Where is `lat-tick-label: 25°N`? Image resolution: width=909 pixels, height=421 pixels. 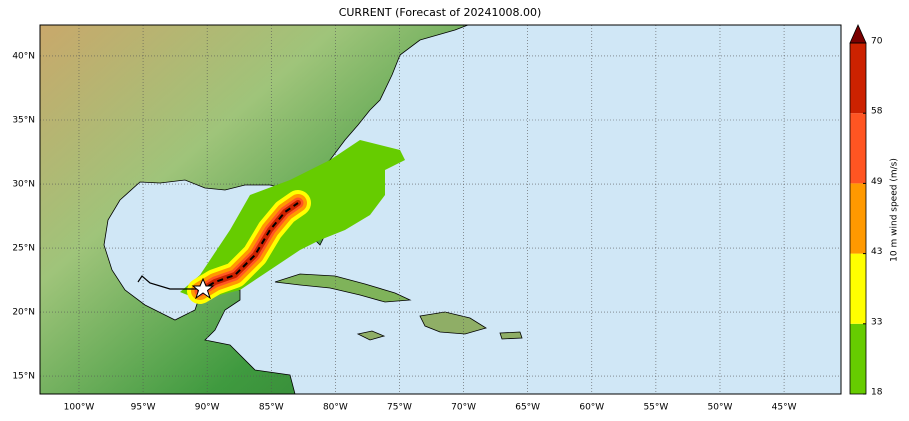
lat-tick-label: 25°N is located at coordinates (23, 249).